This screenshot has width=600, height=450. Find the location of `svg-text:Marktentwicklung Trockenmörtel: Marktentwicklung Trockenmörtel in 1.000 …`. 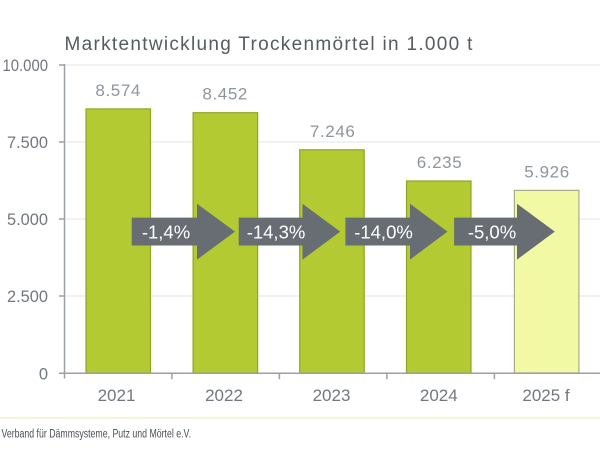

svg-text:Marktentwicklung Trockenmörtel: Marktentwicklung Trockenmörtel in 1.000 … is located at coordinates (269, 44).